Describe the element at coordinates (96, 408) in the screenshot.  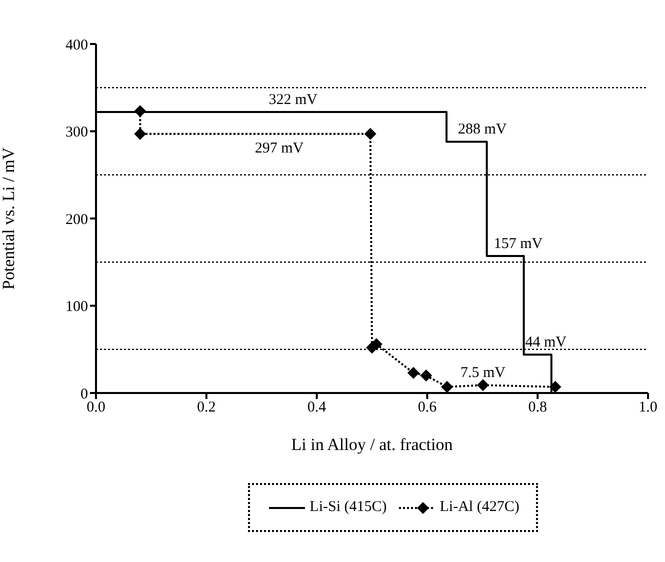
I see `x-tick-label: 0.0` at that location.